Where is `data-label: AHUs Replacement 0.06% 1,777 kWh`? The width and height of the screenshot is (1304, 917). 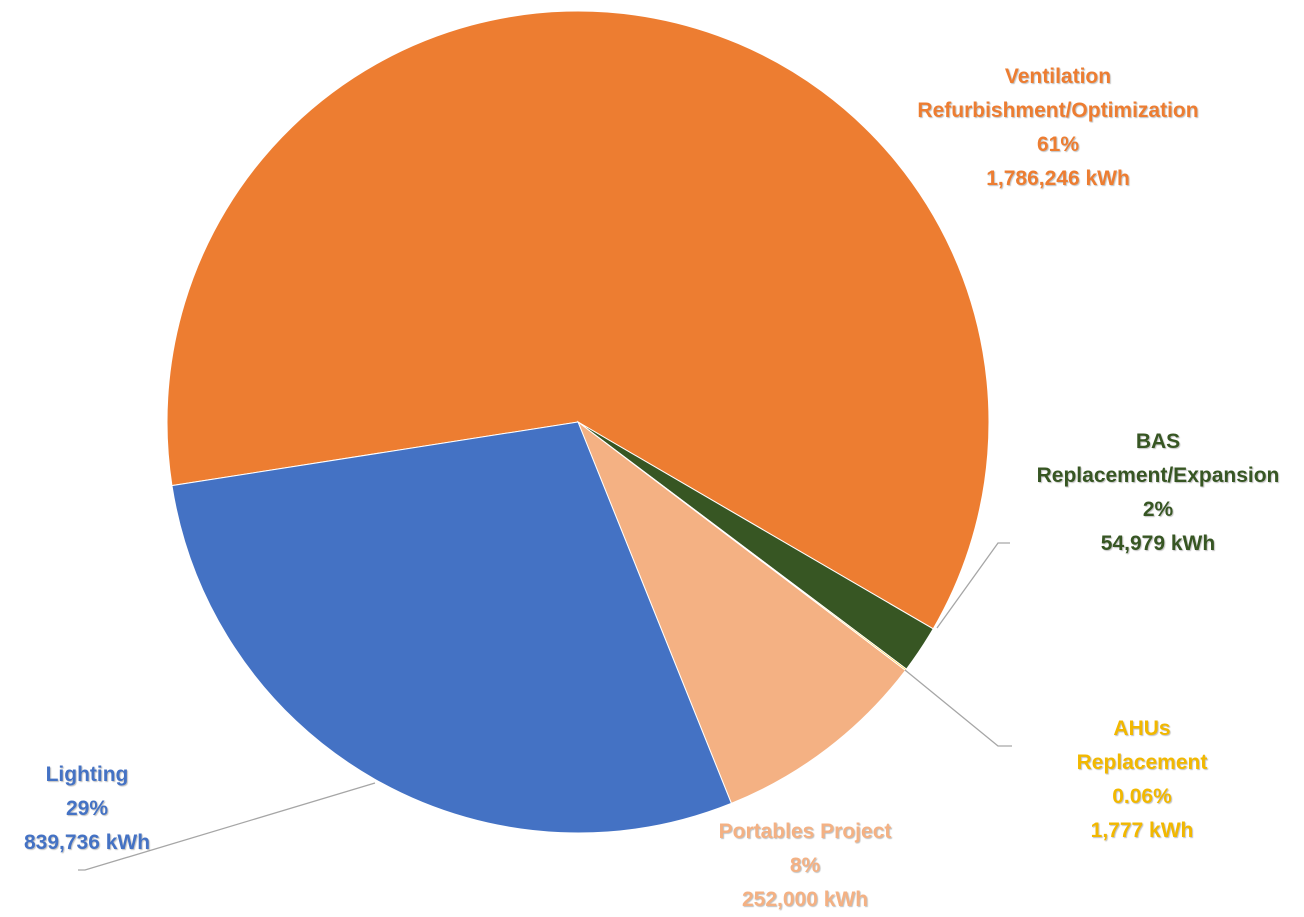 data-label: AHUs Replacement 0.06% 1,777 kWh is located at coordinates (1142, 780).